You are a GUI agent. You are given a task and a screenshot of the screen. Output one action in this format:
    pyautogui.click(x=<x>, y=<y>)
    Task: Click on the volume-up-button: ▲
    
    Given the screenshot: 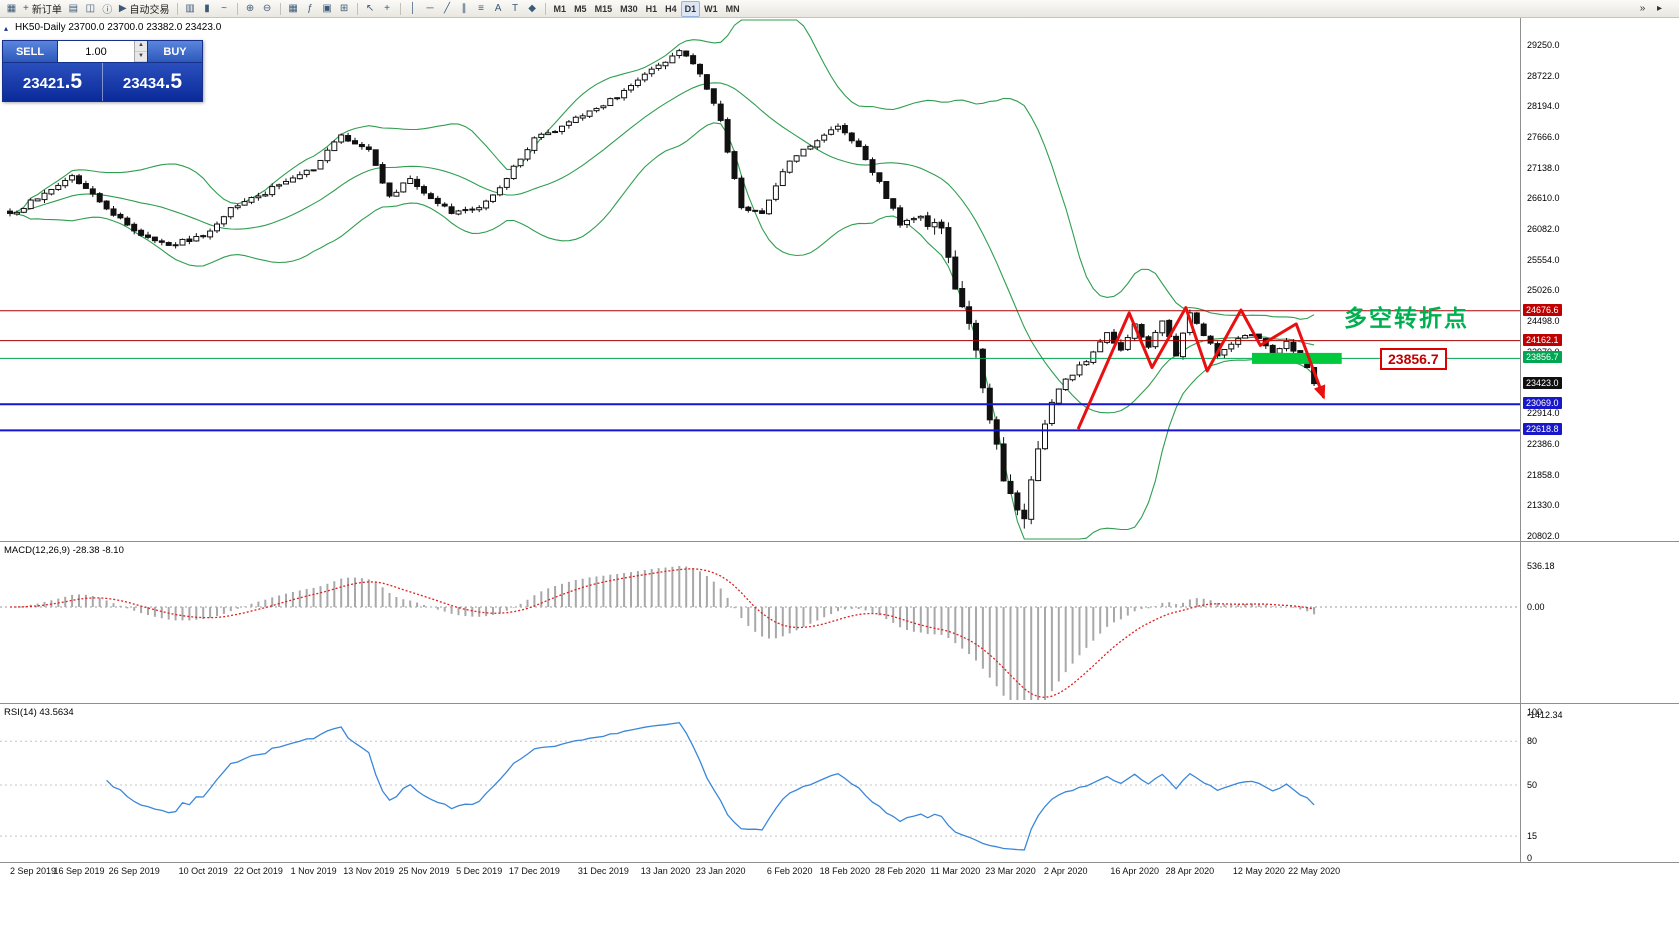 What is the action you would take?
    pyautogui.click(x=141, y=46)
    